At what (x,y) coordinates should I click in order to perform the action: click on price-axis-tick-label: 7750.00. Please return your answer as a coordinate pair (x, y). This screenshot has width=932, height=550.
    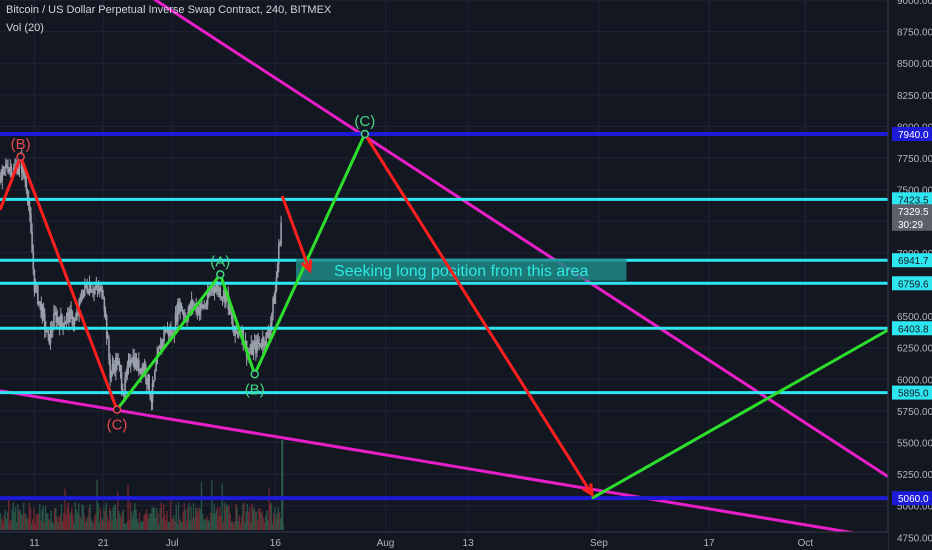
    Looking at the image, I should click on (914, 159).